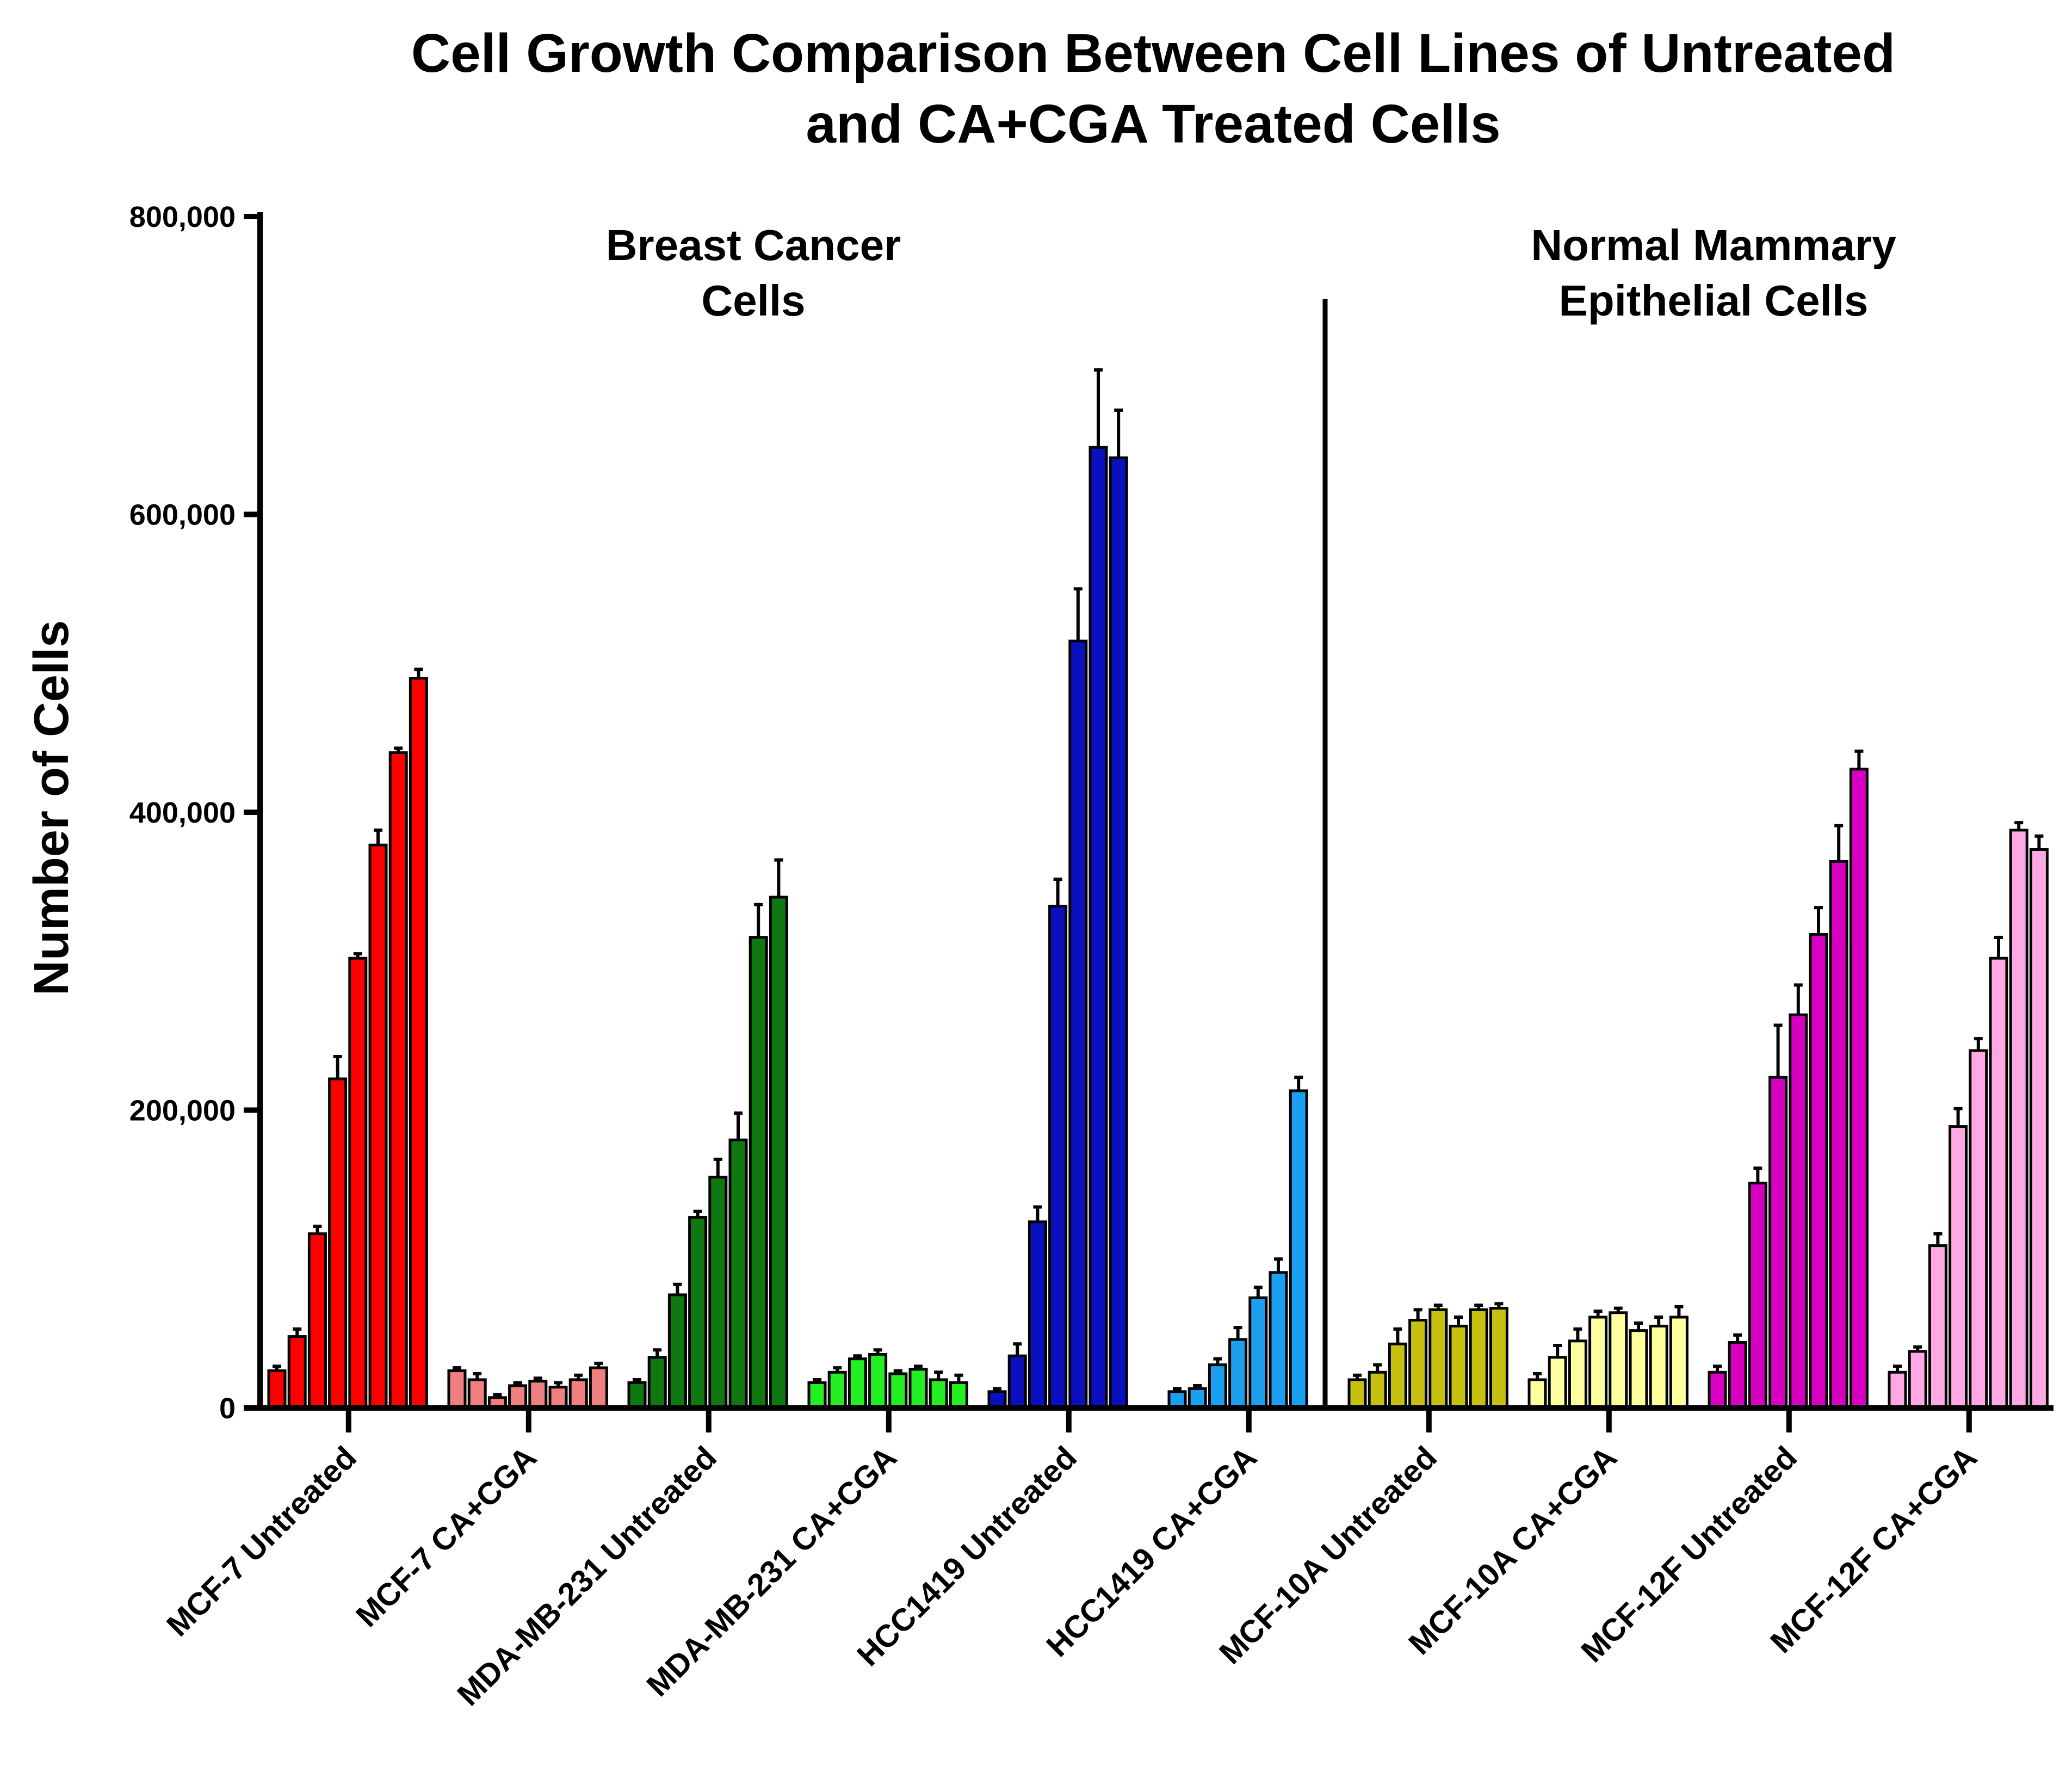 Image resolution: width=2072 pixels, height=1791 pixels. I want to click on y-tick-label: 200,000, so click(182, 1111).